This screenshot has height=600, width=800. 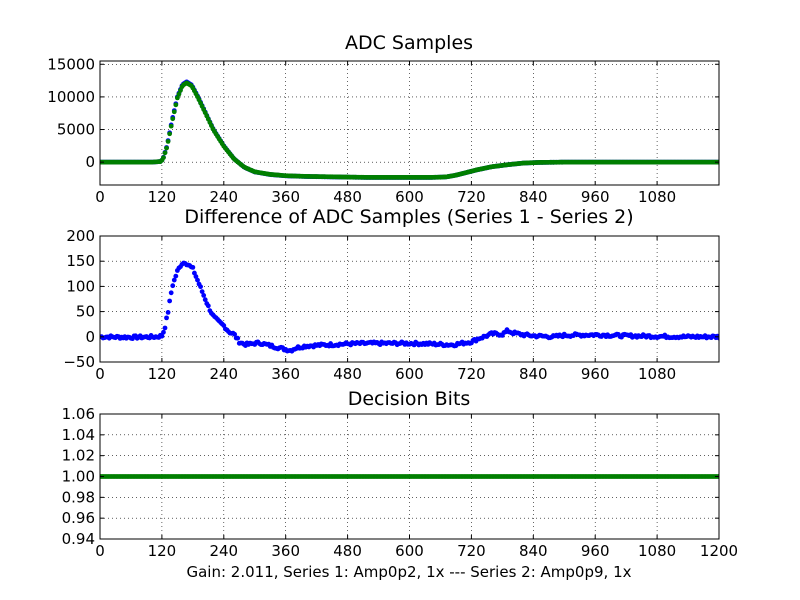 I want to click on tick-label-x-difference: 1080, so click(x=657, y=374).